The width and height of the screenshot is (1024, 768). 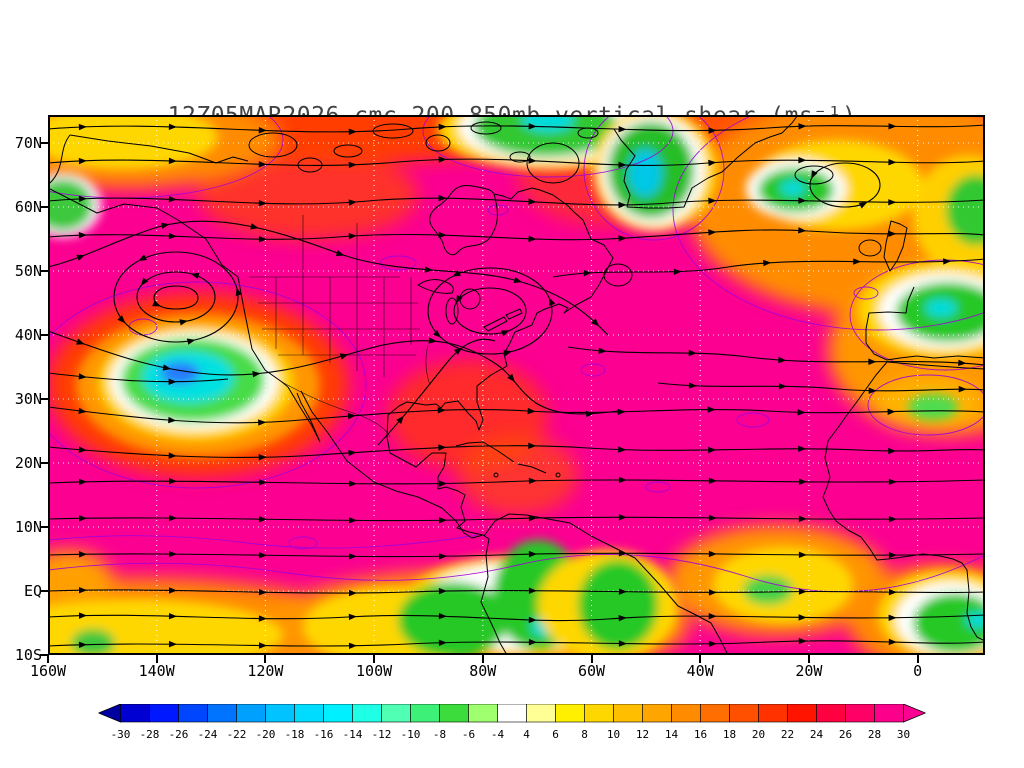 I want to click on lon-tick-label: 100W, so click(x=374, y=671).